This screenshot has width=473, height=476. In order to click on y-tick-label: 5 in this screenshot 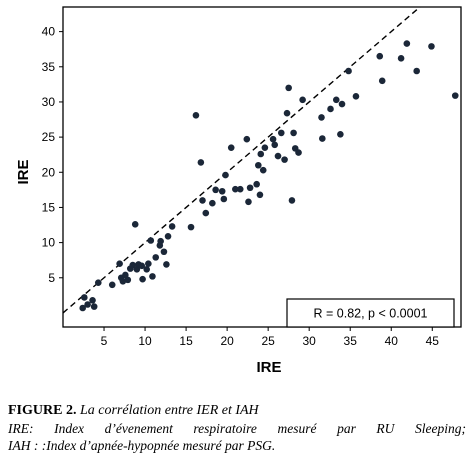, I will do `click(51, 278)`.